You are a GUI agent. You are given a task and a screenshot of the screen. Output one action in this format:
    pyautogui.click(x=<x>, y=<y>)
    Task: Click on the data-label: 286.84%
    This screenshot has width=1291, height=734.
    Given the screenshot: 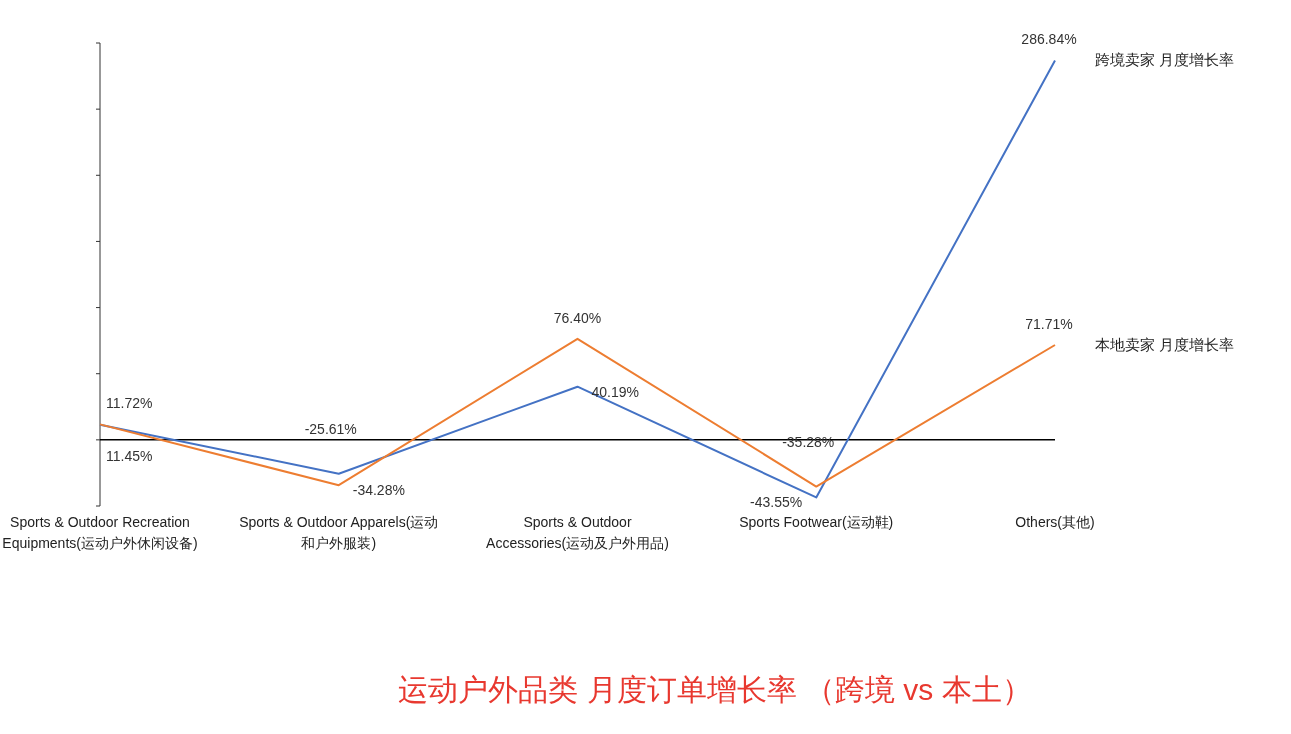 What is the action you would take?
    pyautogui.click(x=1049, y=39)
    